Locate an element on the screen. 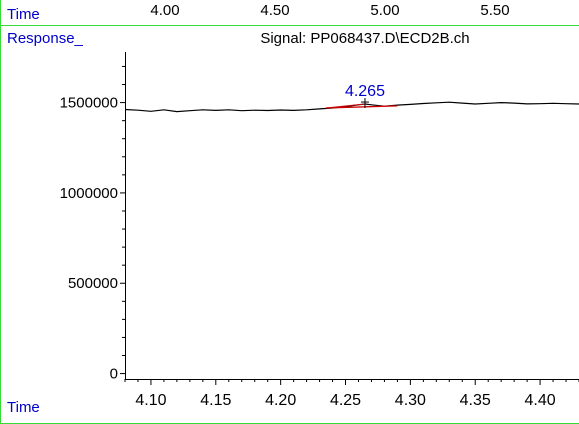 This screenshot has height=424, width=579. top-axis-label: Time is located at coordinates (23, 14).